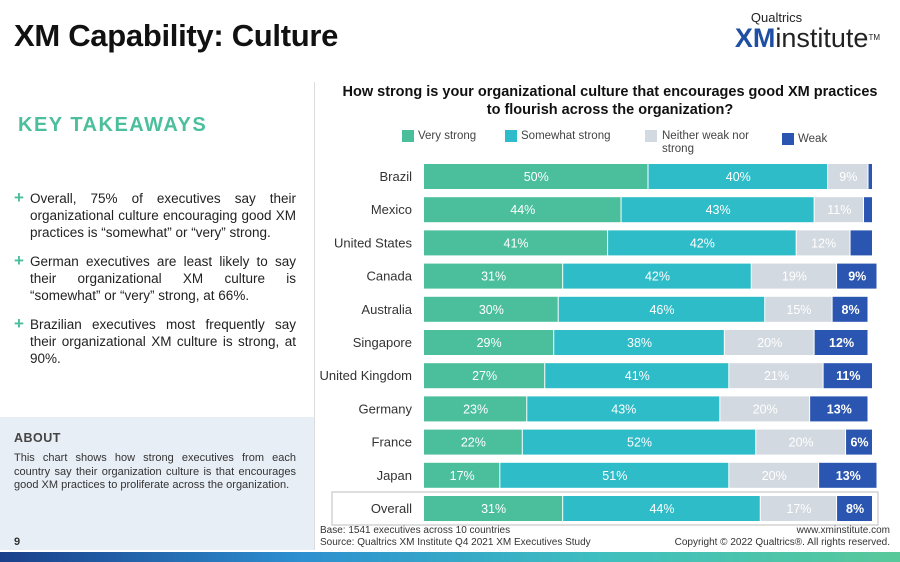 The image size is (900, 562). I want to click on legend-label-neither: Neither weak nor strong, so click(705, 142).